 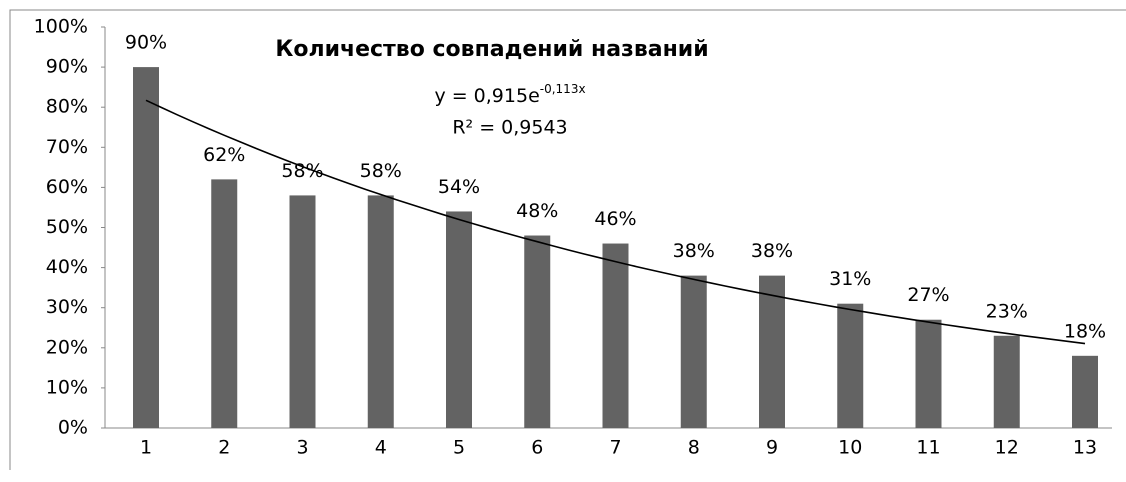 What do you see at coordinates (537, 448) in the screenshot?
I see `x-tick-label: 6` at bounding box center [537, 448].